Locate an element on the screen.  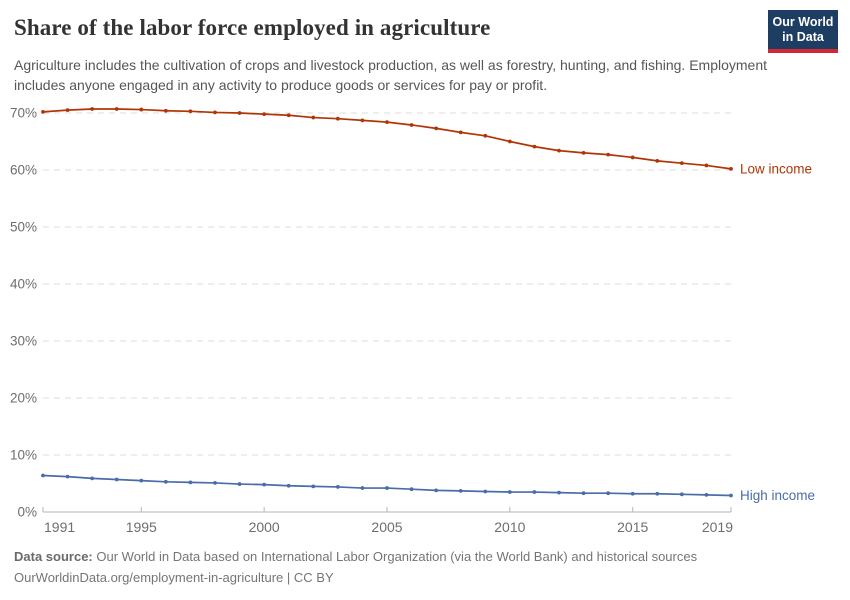
series-label-low-income: Low income is located at coordinates (776, 168).